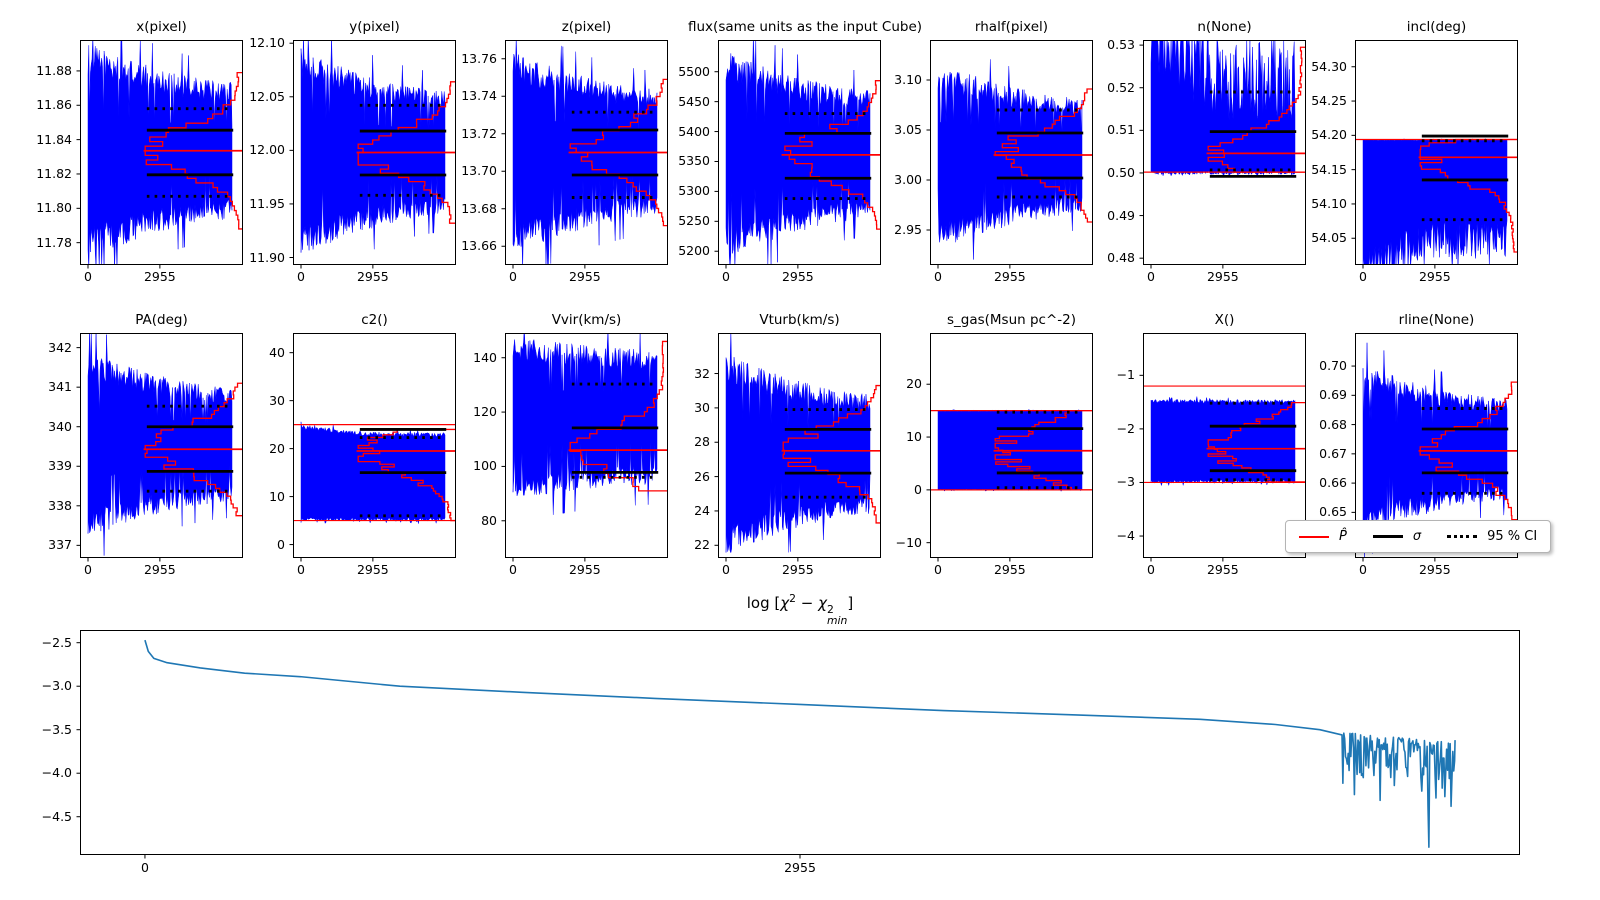 The image size is (1600, 900). What do you see at coordinates (702, 545) in the screenshot?
I see `y-tick-label-vturb-km-s: 22` at bounding box center [702, 545].